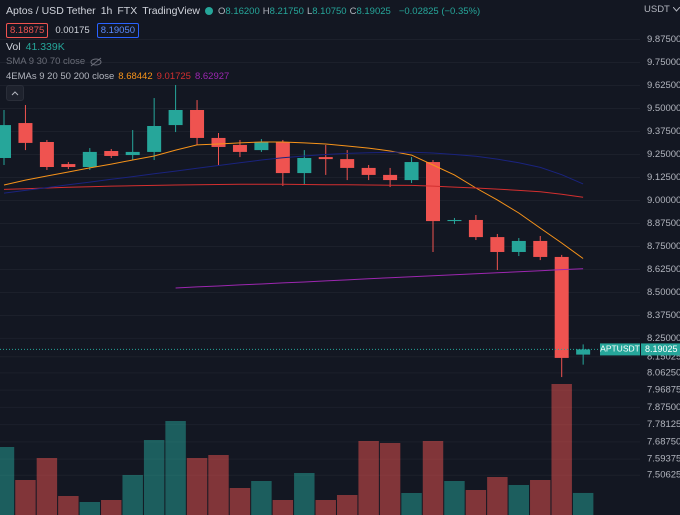  I want to click on ema-value: 8.68442, so click(135, 76).